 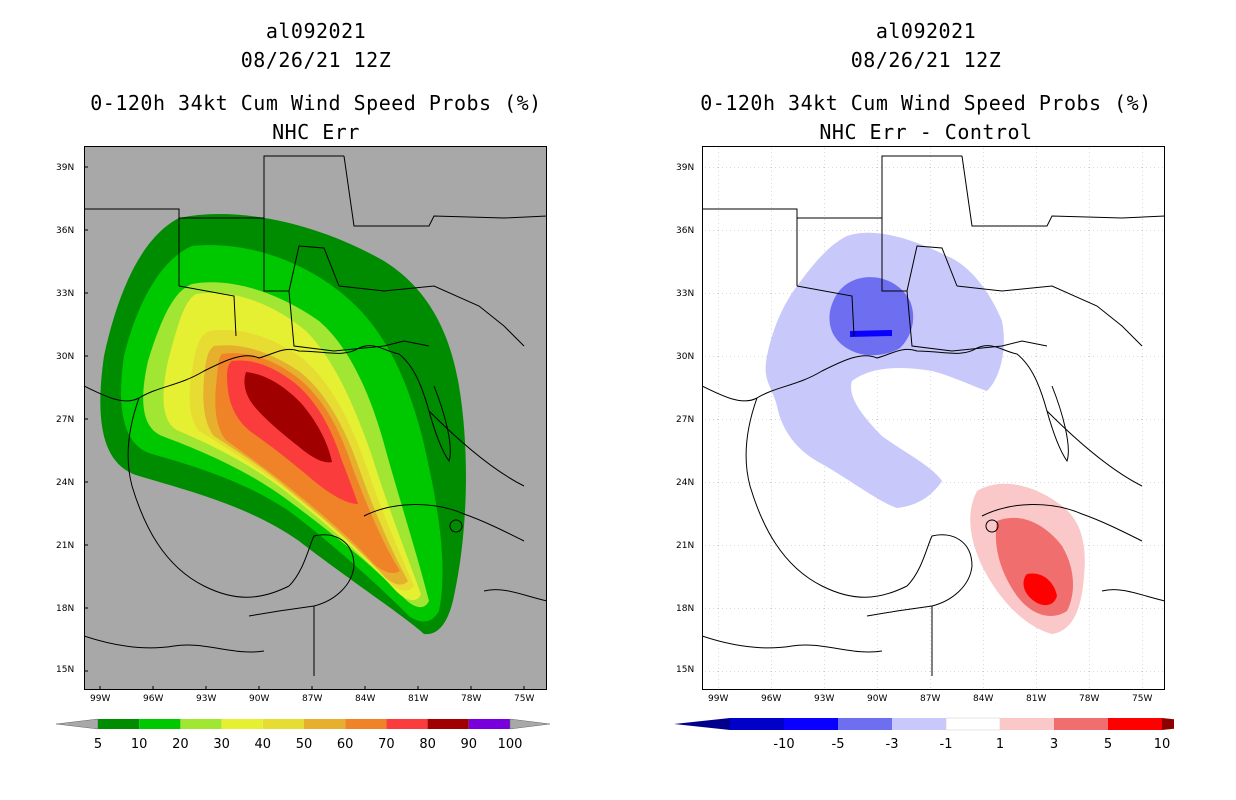 What do you see at coordinates (1054, 744) in the screenshot?
I see `colorbar-label: 3` at bounding box center [1054, 744].